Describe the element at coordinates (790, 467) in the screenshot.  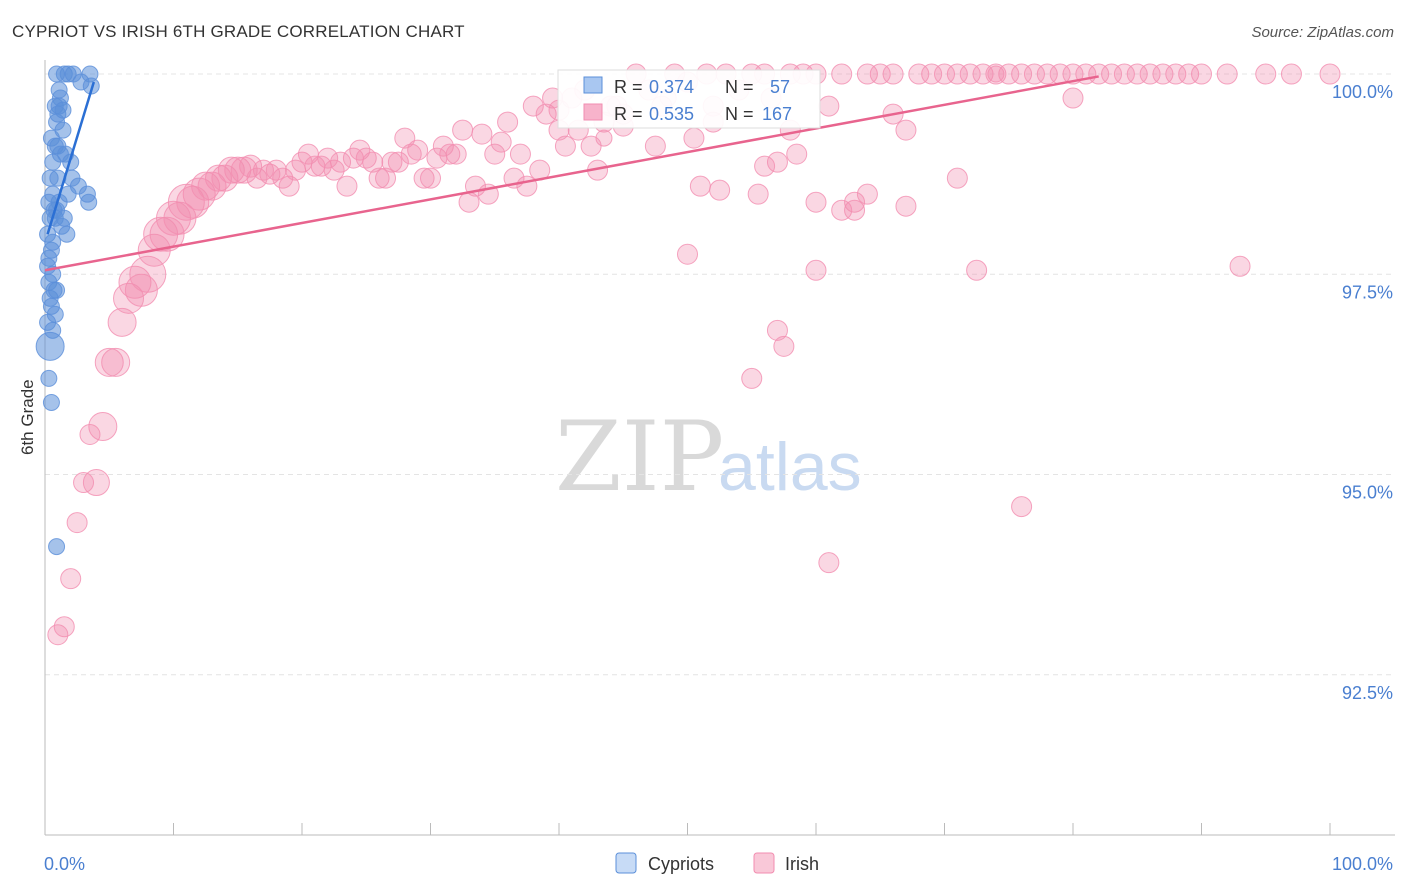
I see `watermark-atlas: atlas` at that location.